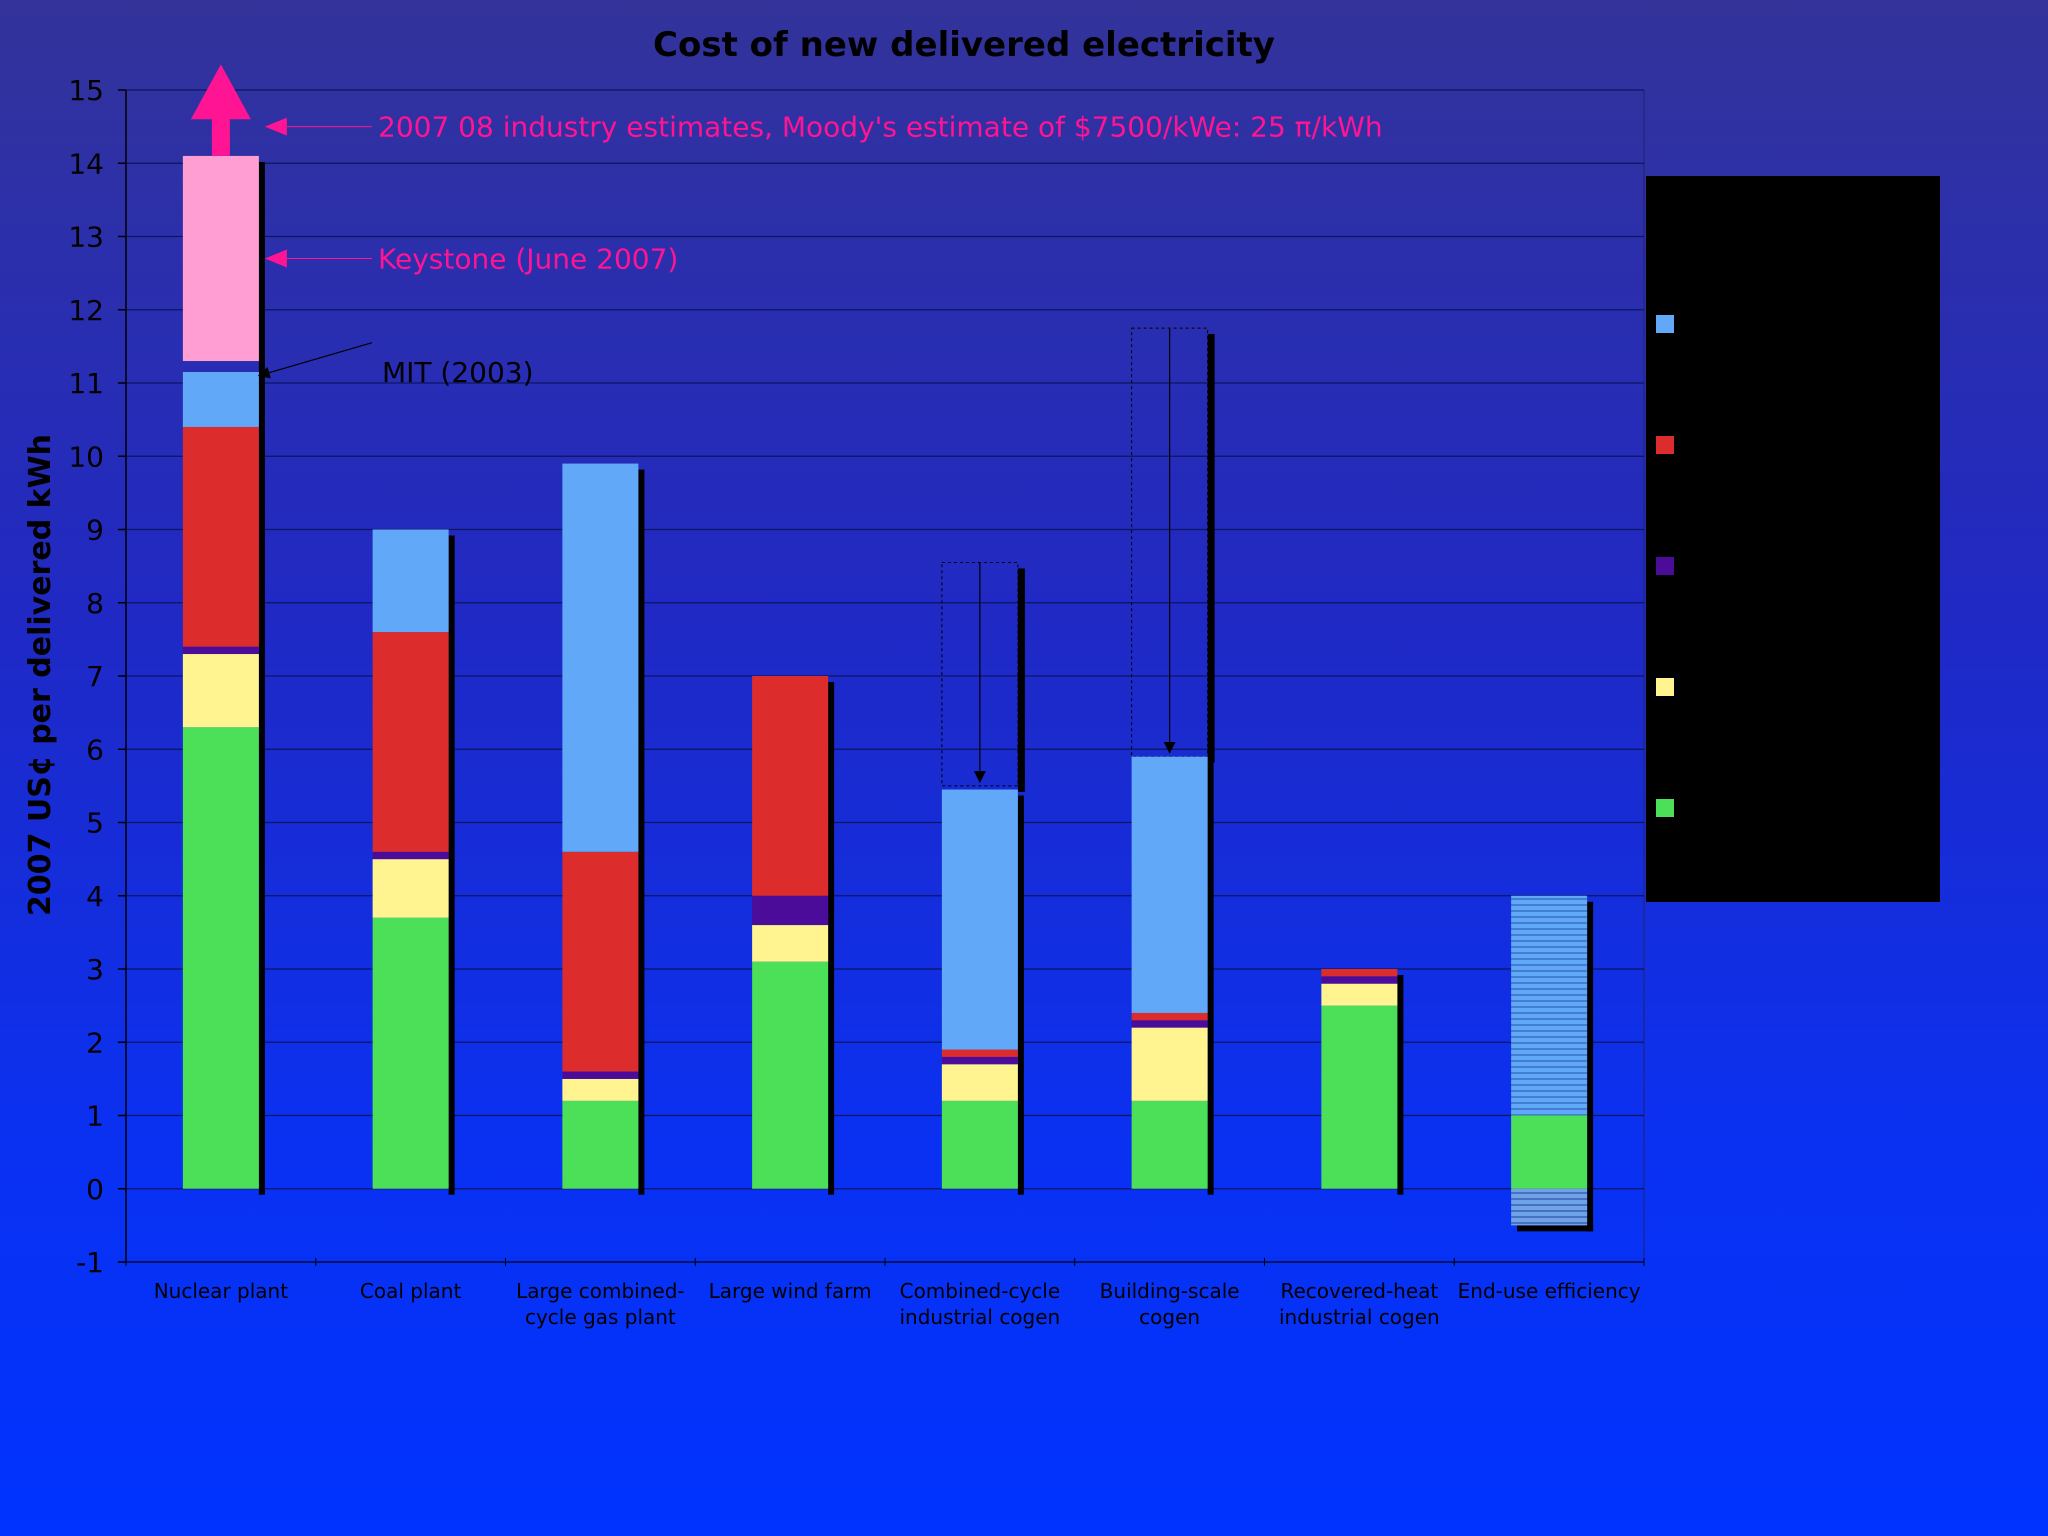 This screenshot has width=2048, height=1536. Describe the element at coordinates (95, 896) in the screenshot. I see `y-tick-label: 4` at that location.